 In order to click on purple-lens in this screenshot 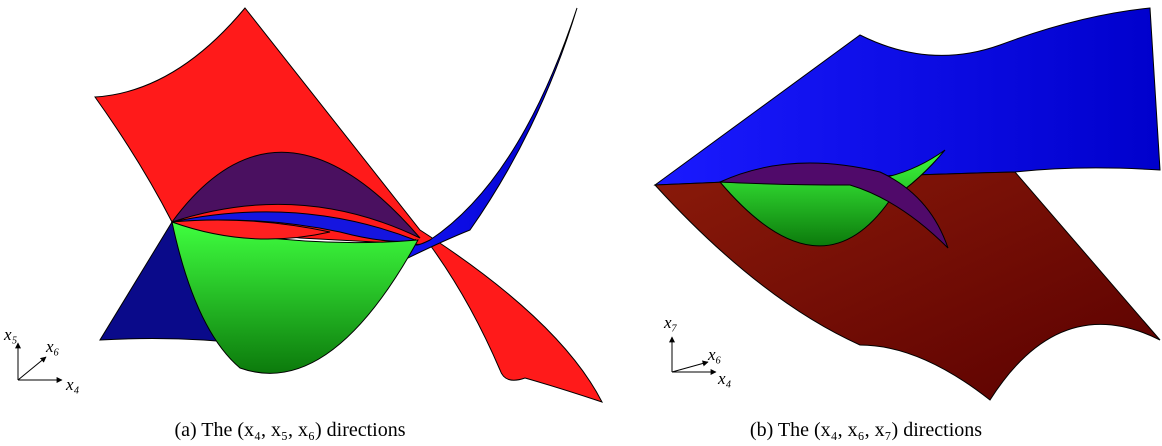, I will do `click(834, 205)`.